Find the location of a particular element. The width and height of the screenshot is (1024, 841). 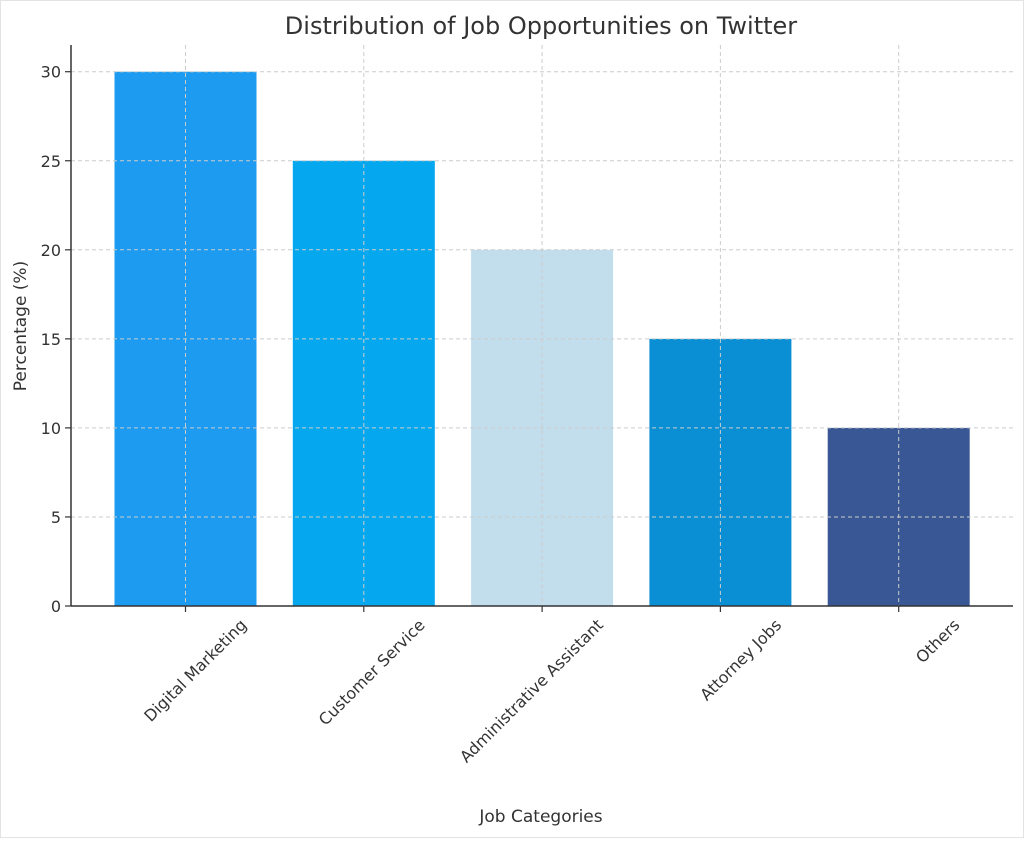

y-tick-label: 20 is located at coordinates (51, 250).